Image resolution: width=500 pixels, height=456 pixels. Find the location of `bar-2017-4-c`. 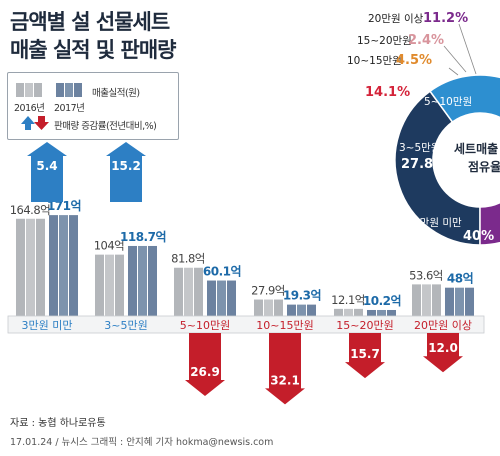

bar-2017-4-c is located at coordinates (391, 312).